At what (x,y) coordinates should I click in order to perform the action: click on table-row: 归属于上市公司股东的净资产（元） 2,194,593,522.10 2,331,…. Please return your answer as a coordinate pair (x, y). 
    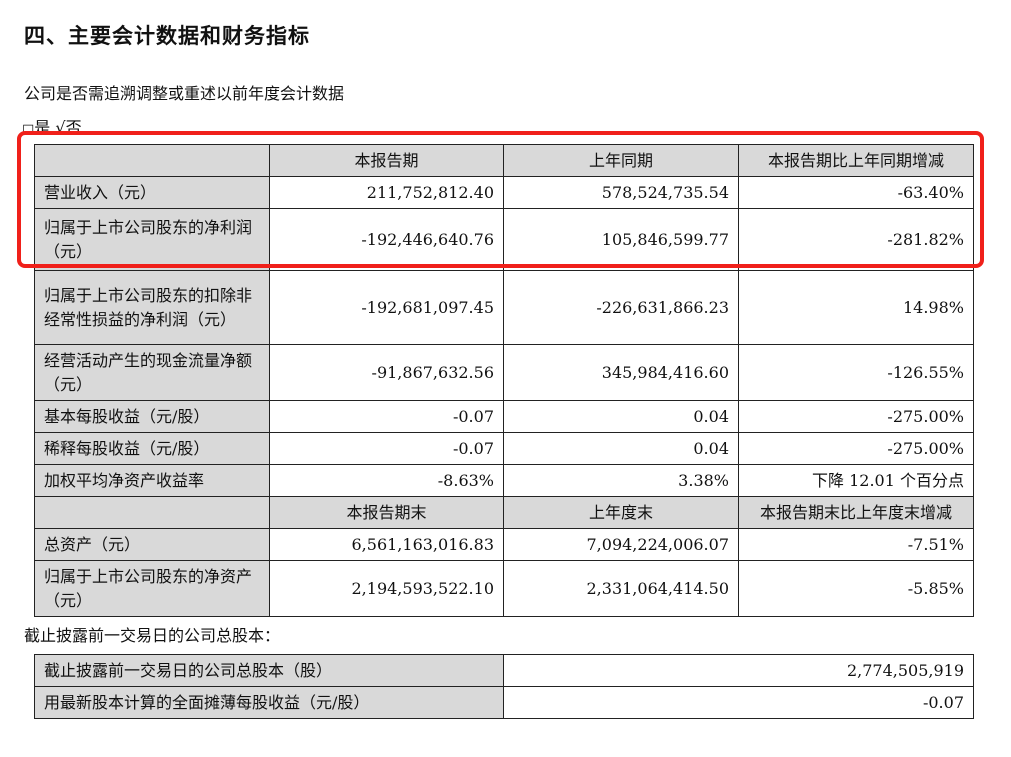
    Looking at the image, I should click on (504, 588).